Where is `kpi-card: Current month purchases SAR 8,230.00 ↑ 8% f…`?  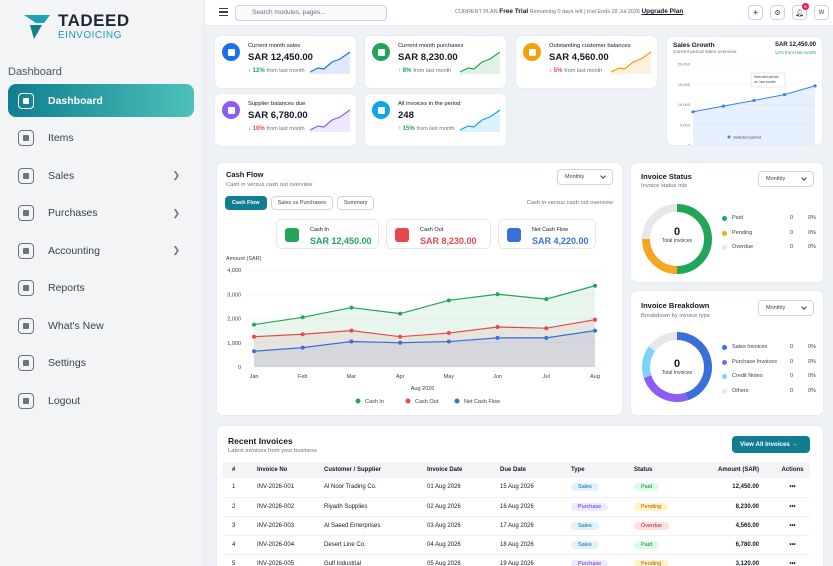 kpi-card: Current month purchases SAR 8,230.00 ↑ 8% f… is located at coordinates (435, 62).